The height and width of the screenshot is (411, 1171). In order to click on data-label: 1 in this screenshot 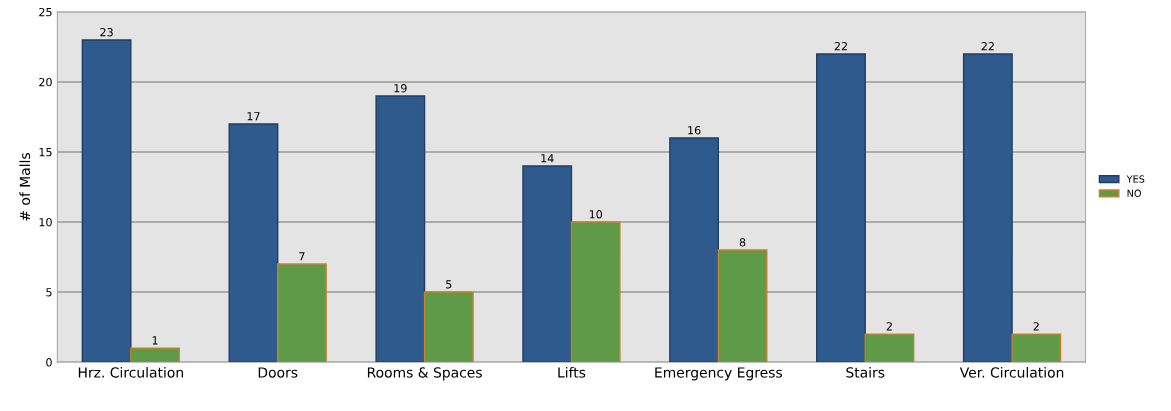, I will do `click(155, 340)`.